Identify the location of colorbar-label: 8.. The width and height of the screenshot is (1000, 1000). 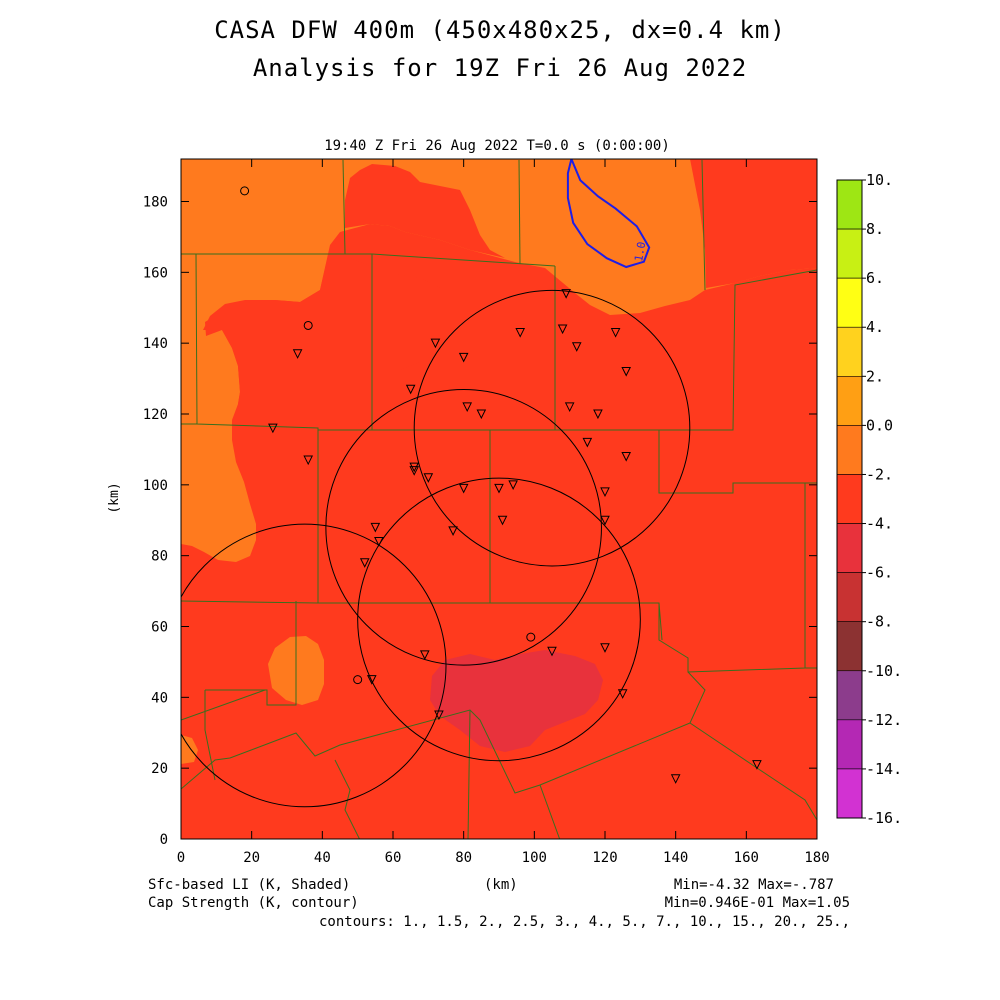
(875, 229).